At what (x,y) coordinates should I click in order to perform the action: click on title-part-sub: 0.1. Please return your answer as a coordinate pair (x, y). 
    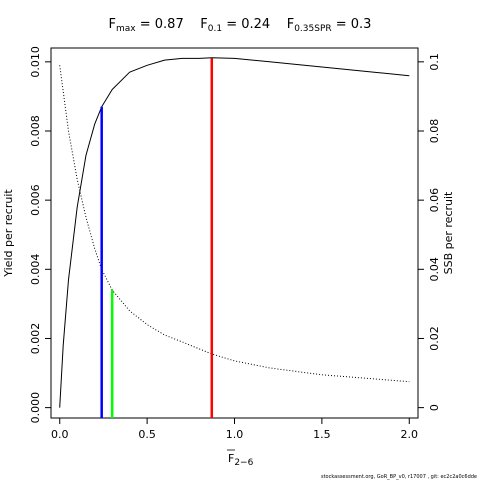
    Looking at the image, I should click on (215, 29).